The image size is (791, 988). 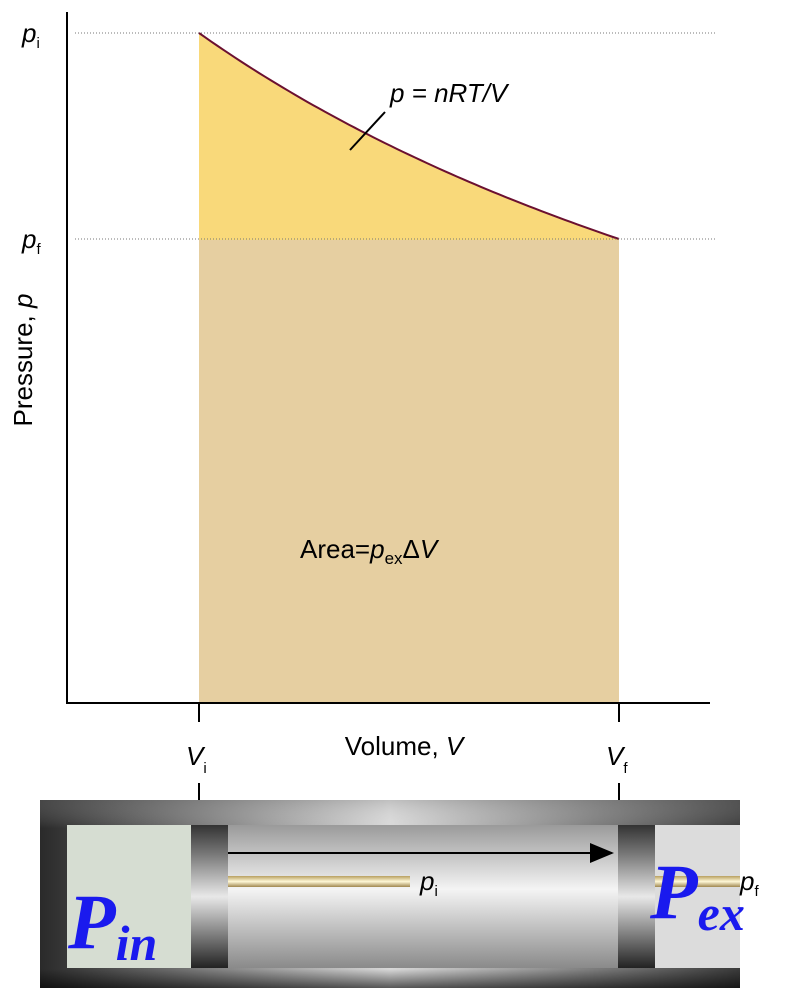 I want to click on y-axis-label: Pressure, p, so click(x=23, y=360).